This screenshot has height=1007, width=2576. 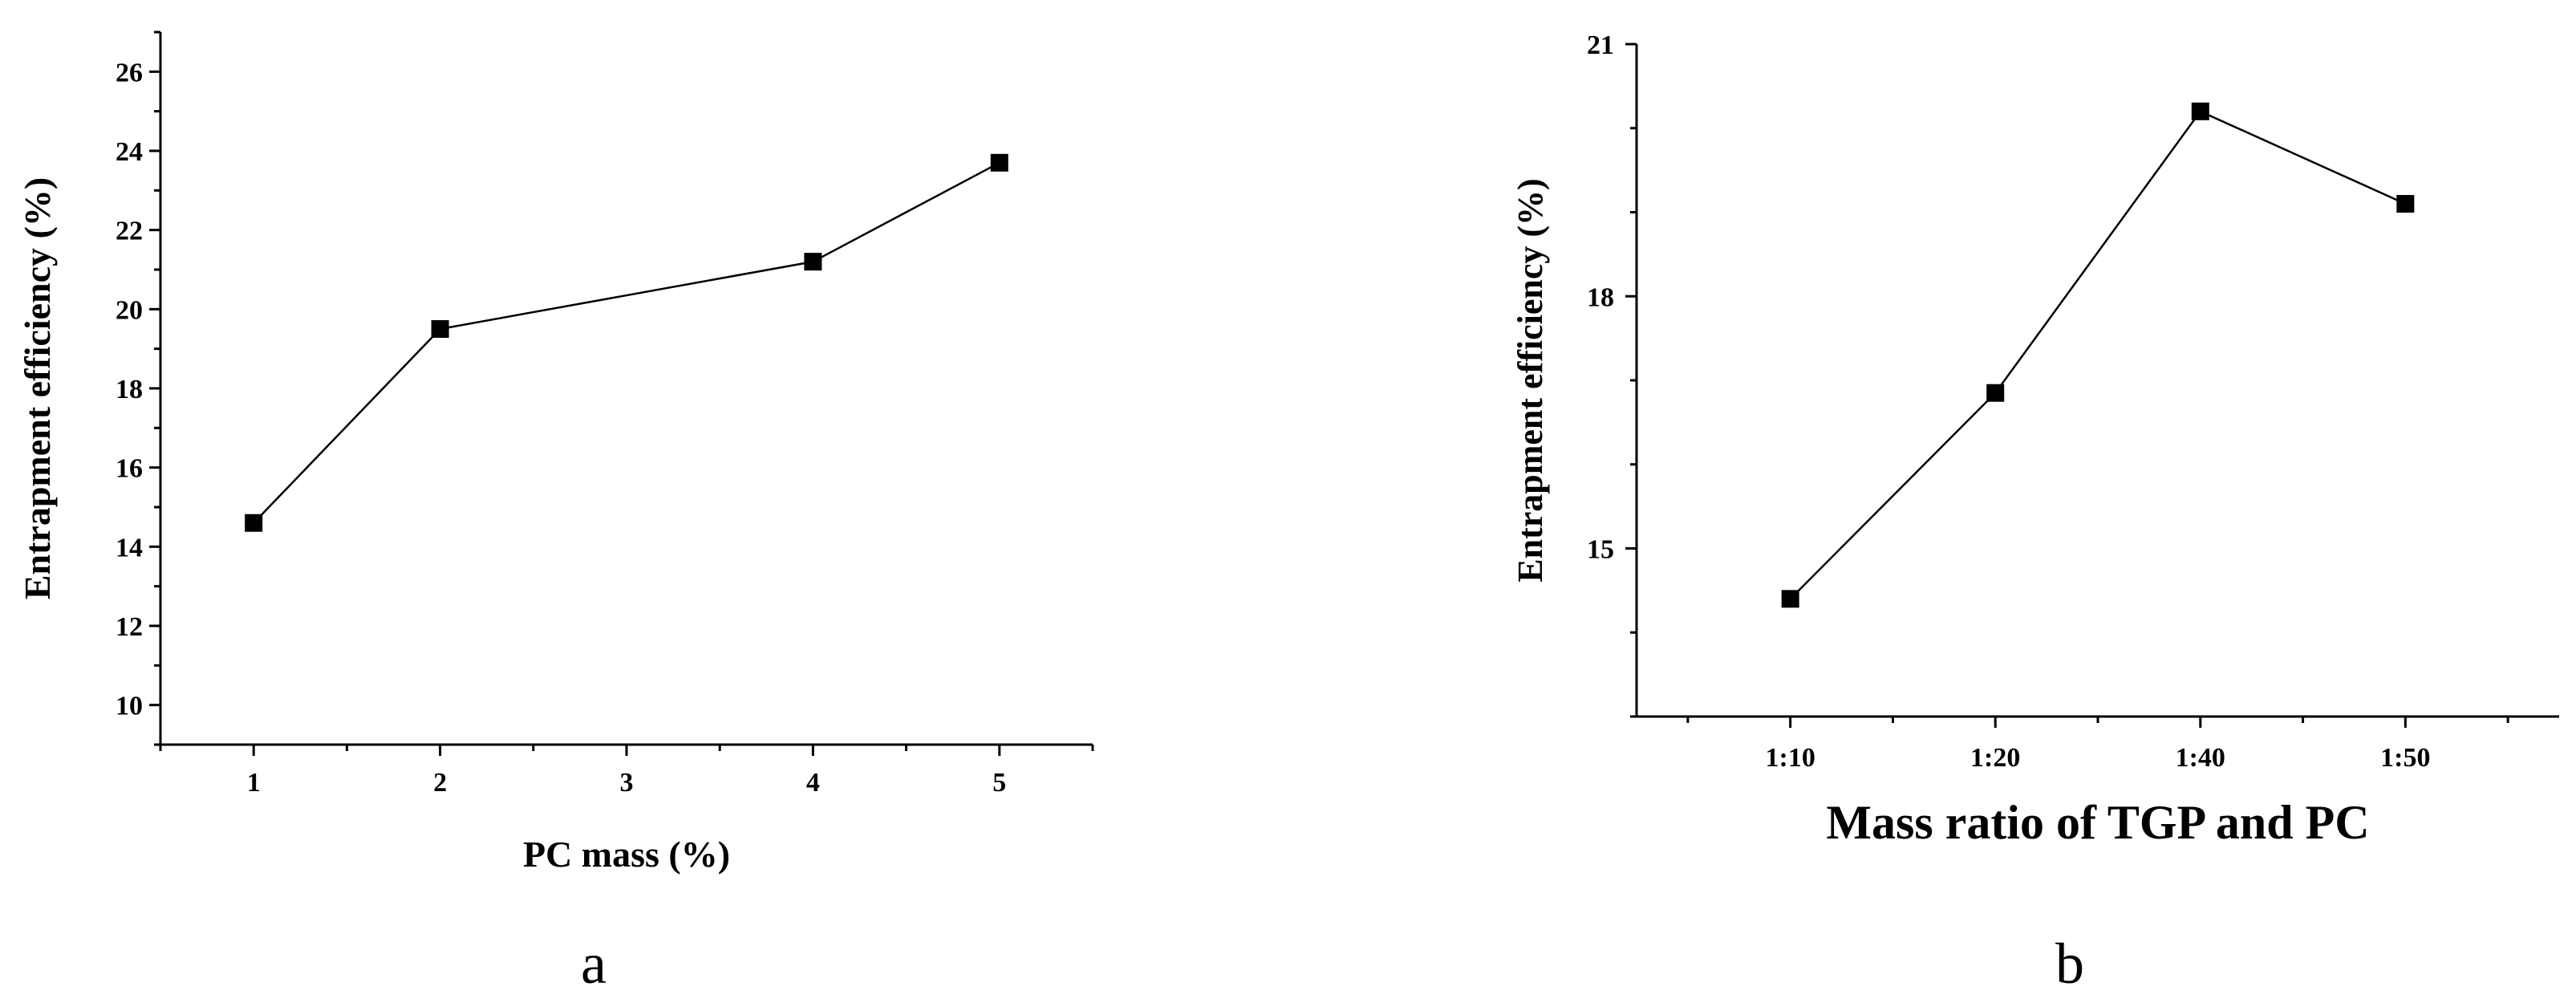 What do you see at coordinates (999, 783) in the screenshot?
I see `panel-a-x-tick-label: 5` at bounding box center [999, 783].